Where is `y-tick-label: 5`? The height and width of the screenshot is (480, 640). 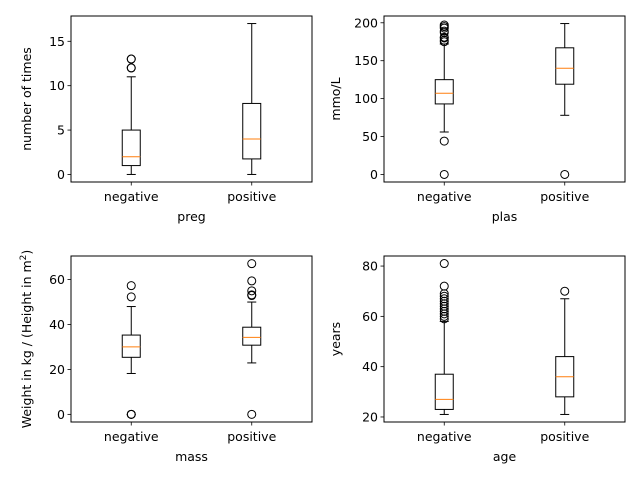
y-tick-label: 5 is located at coordinates (61, 130).